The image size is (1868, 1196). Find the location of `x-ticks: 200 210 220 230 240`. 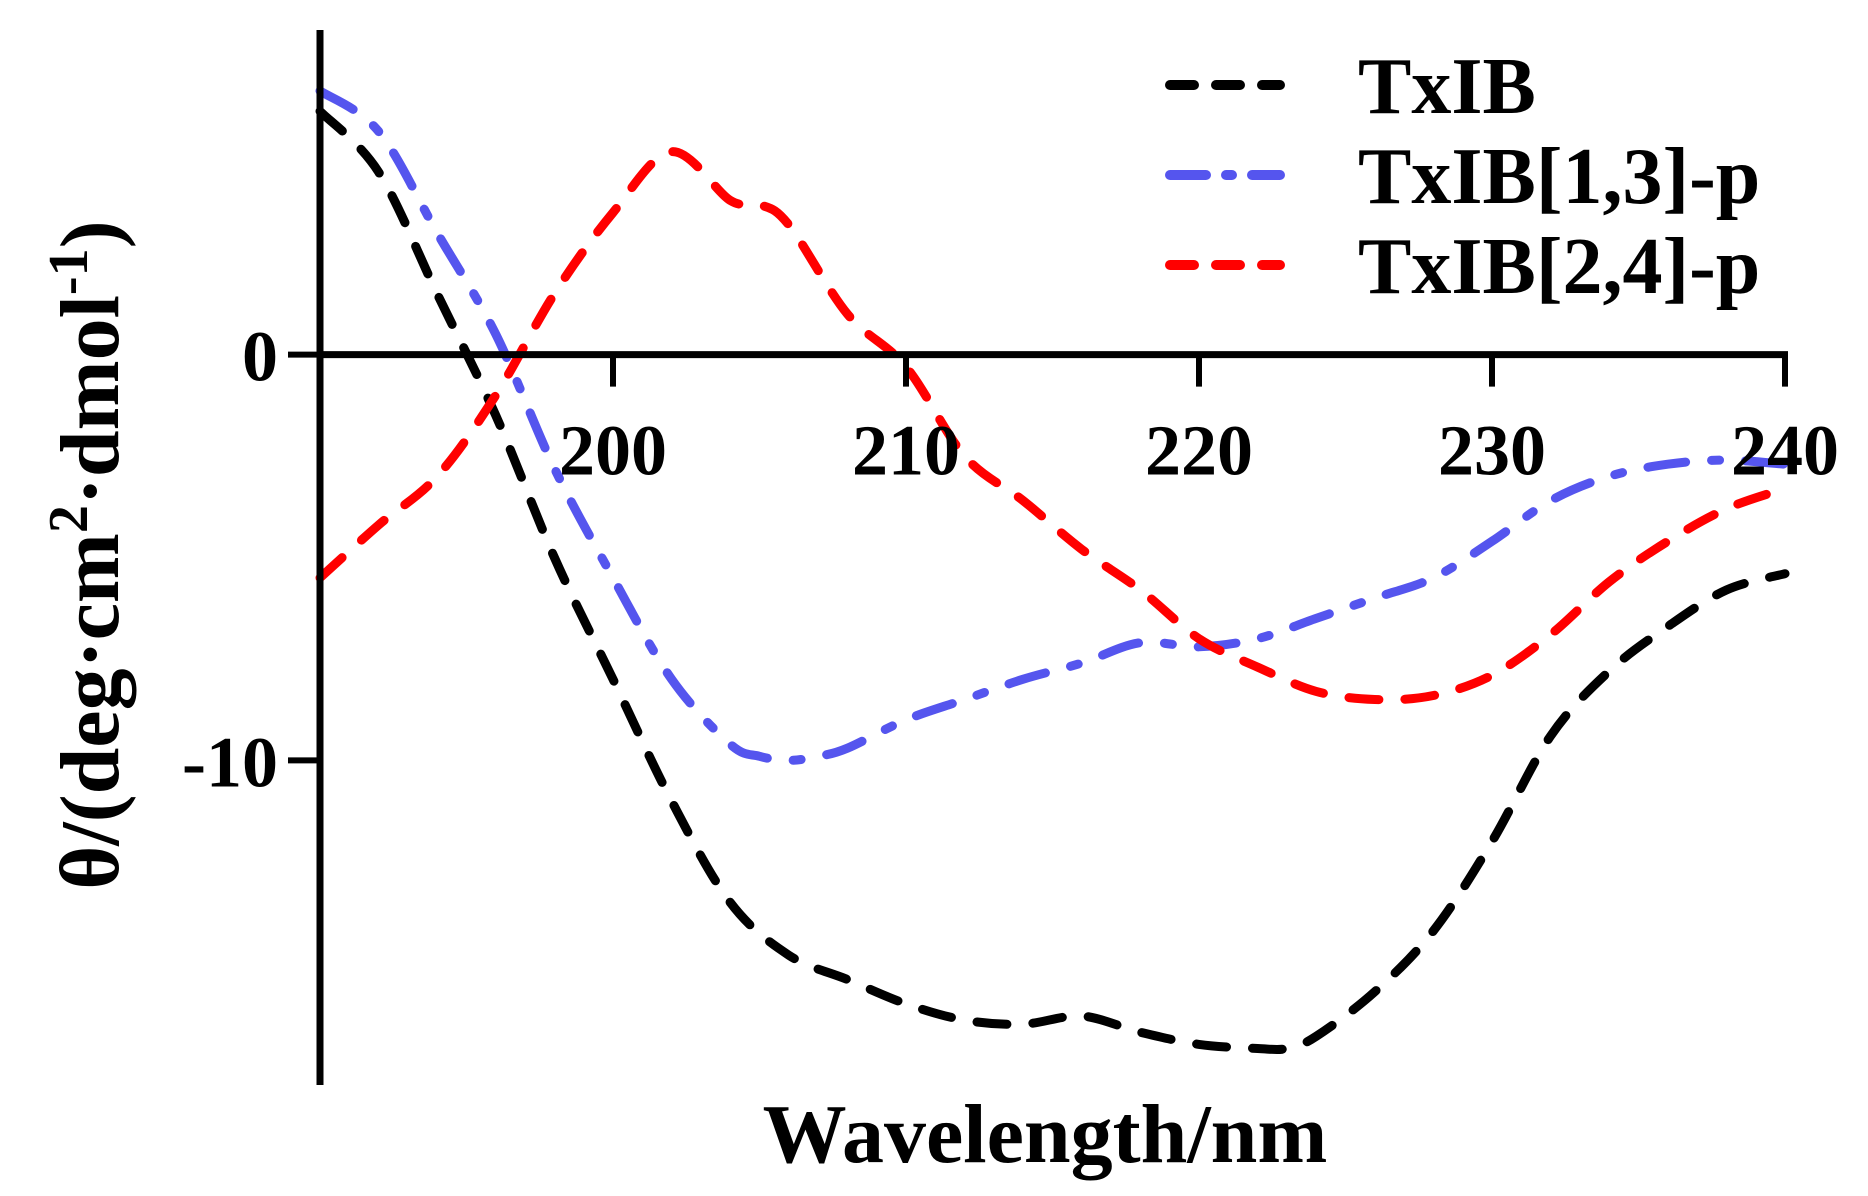

x-ticks: 200 210 220 230 240 is located at coordinates (1199, 422).